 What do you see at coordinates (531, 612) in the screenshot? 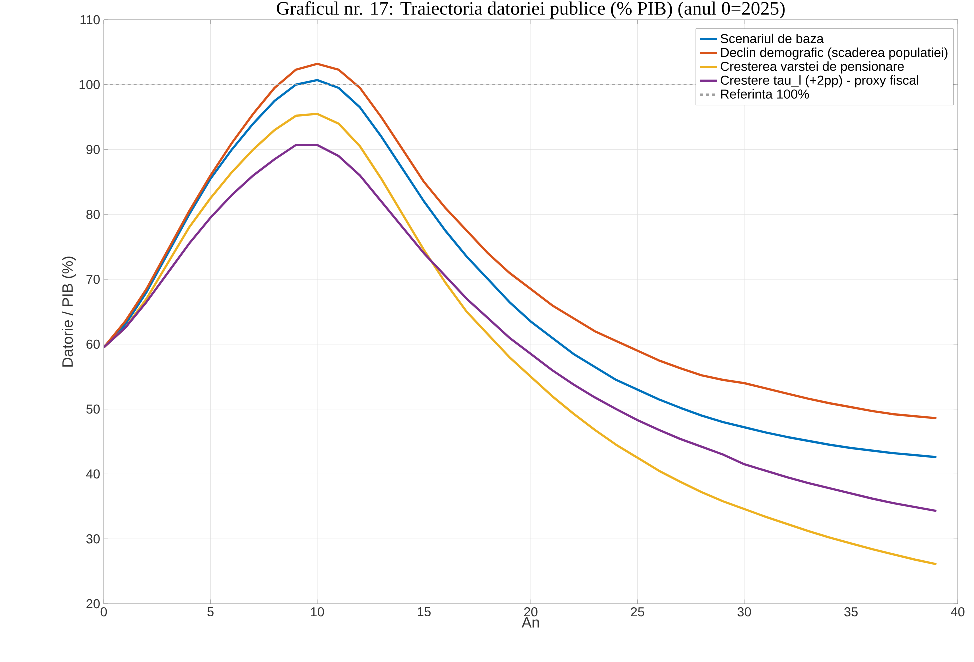
I see `x-tick-label: 20` at bounding box center [531, 612].